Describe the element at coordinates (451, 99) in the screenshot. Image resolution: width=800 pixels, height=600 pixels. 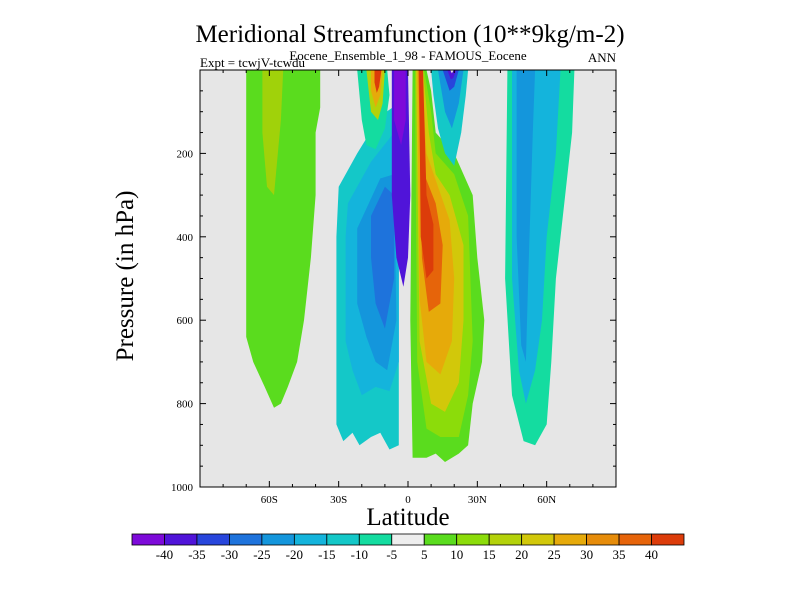
I see `contour-nh-upper-blue` at that location.